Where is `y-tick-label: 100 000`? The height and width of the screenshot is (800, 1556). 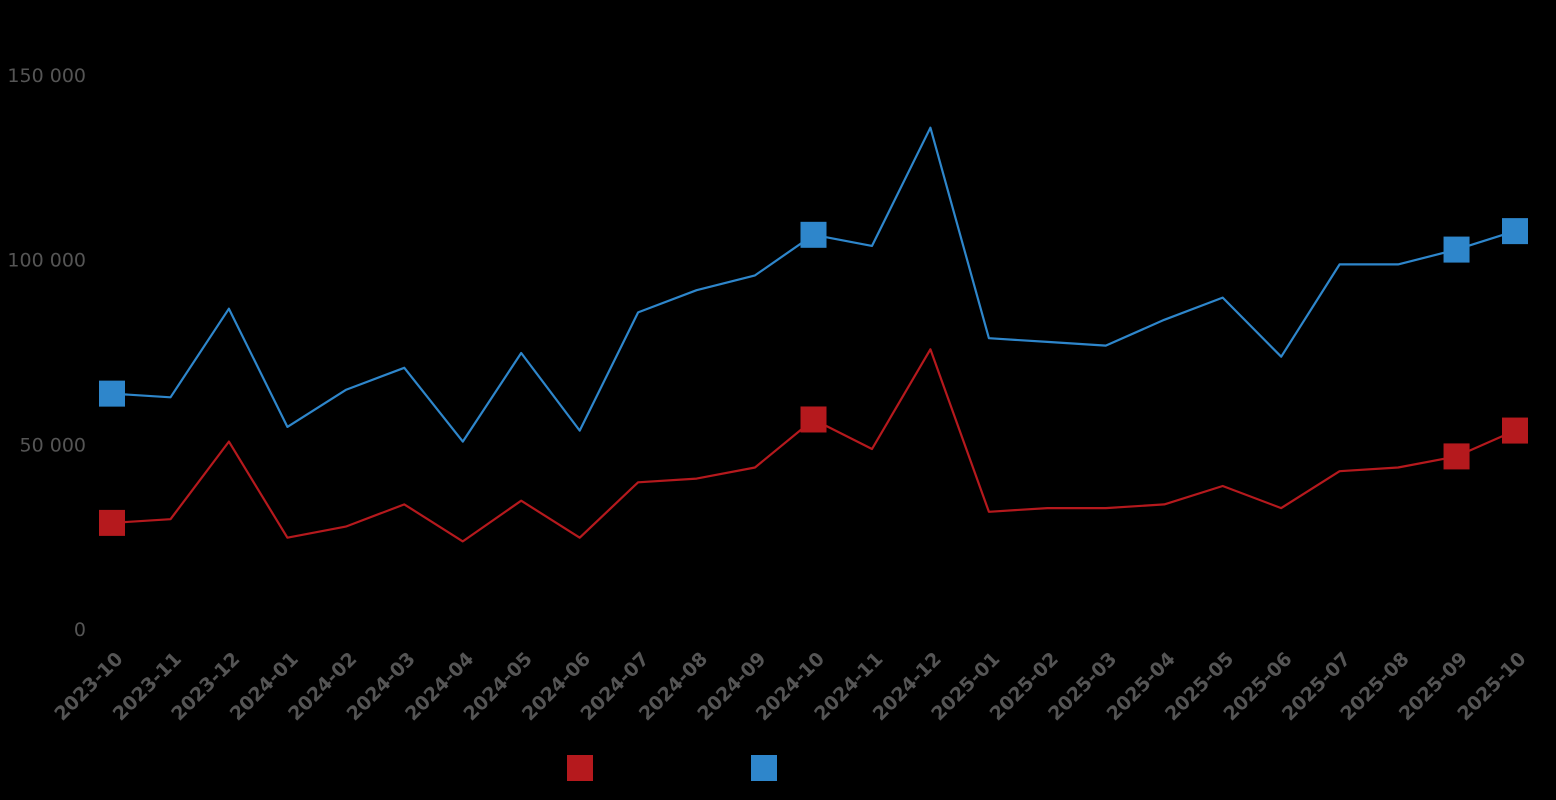
y-tick-label: 100 000 is located at coordinates (46, 261).